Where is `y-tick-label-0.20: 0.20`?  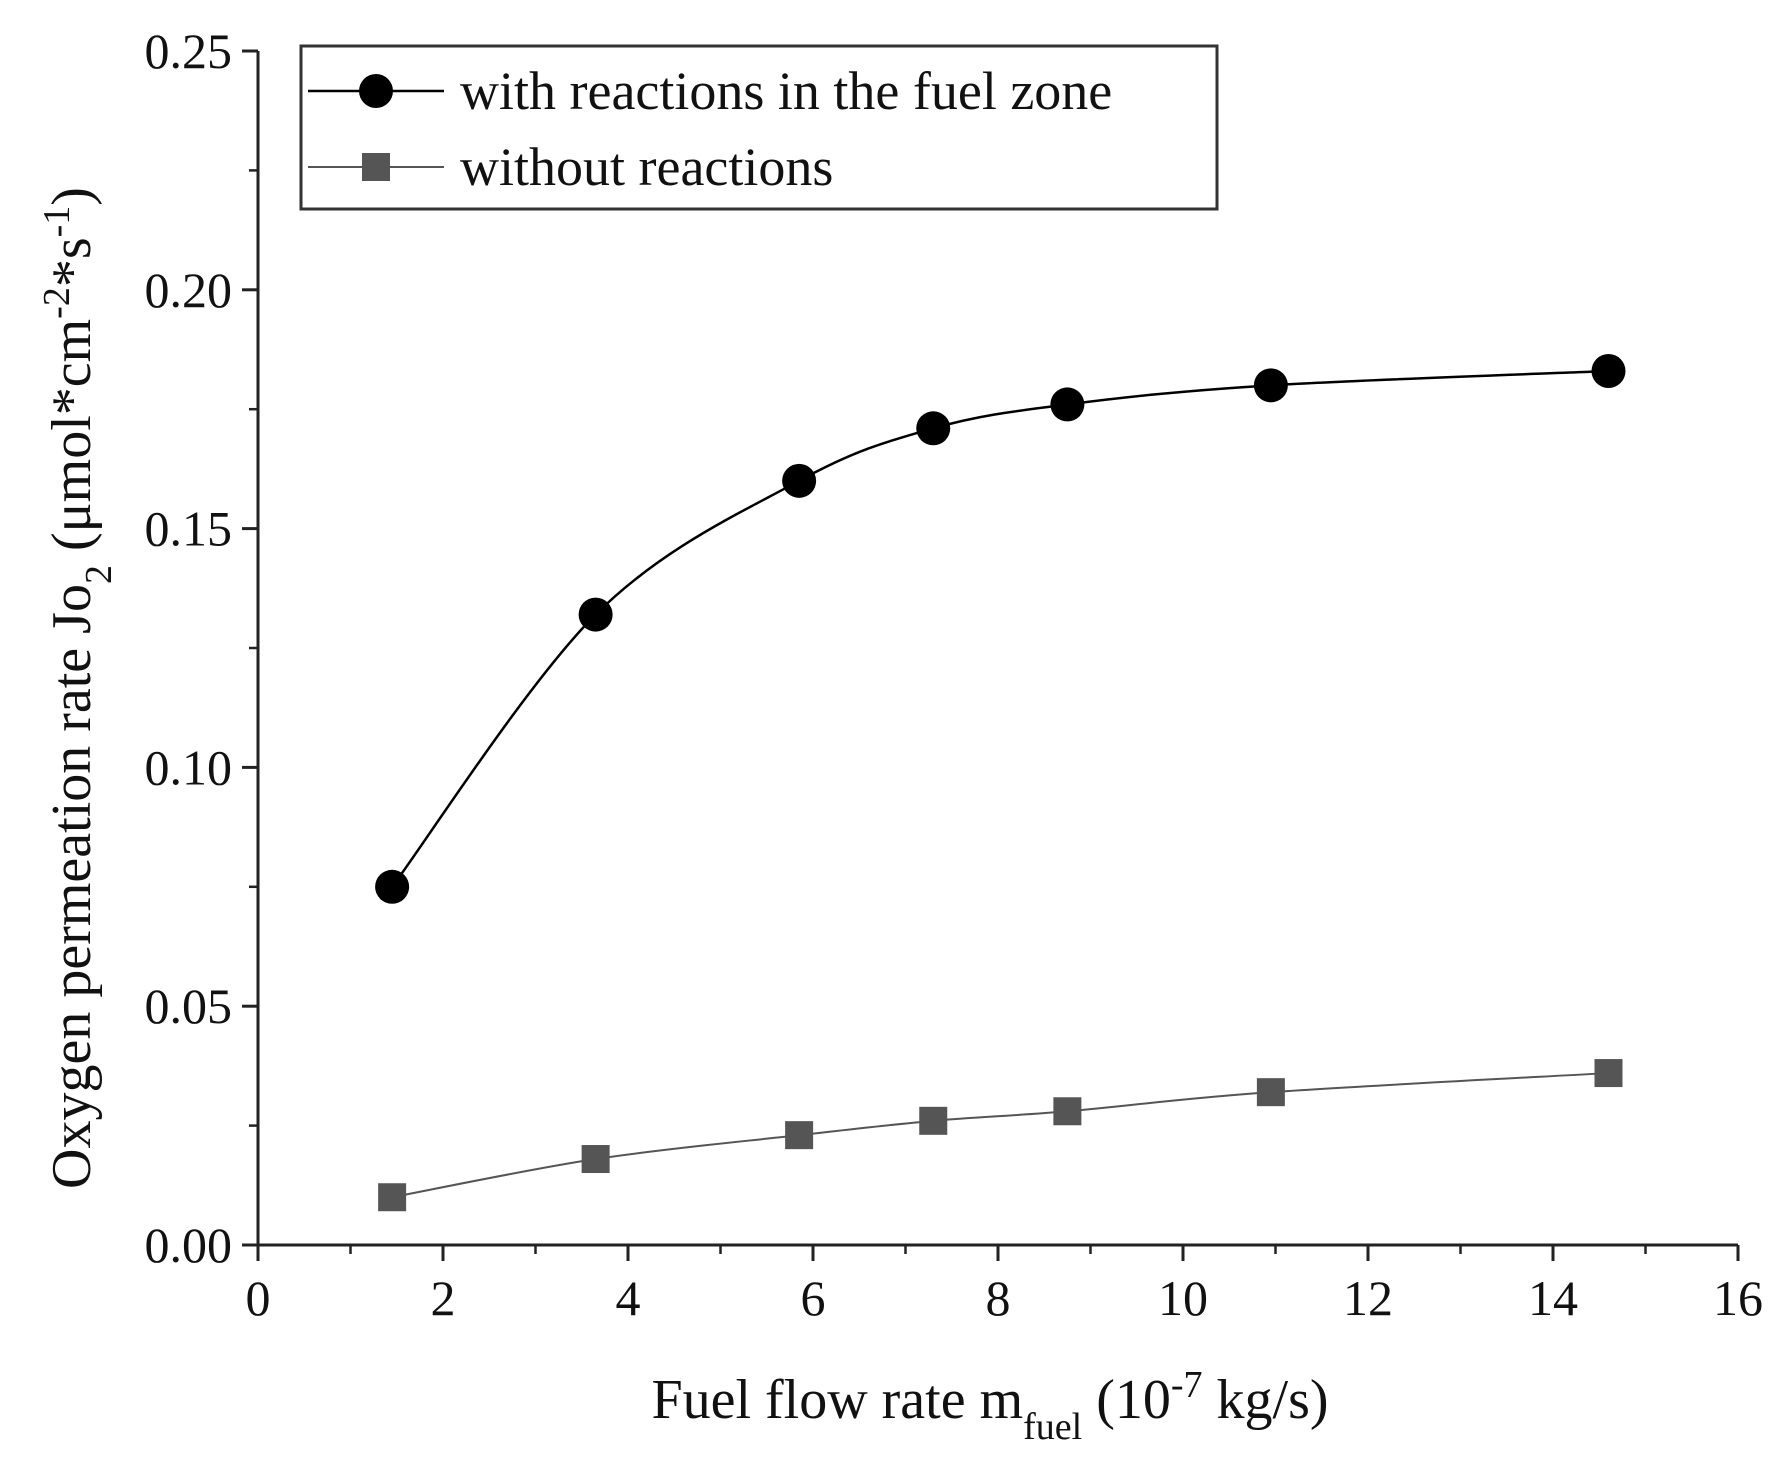
y-tick-label-0.20: 0.20 is located at coordinates (189, 290).